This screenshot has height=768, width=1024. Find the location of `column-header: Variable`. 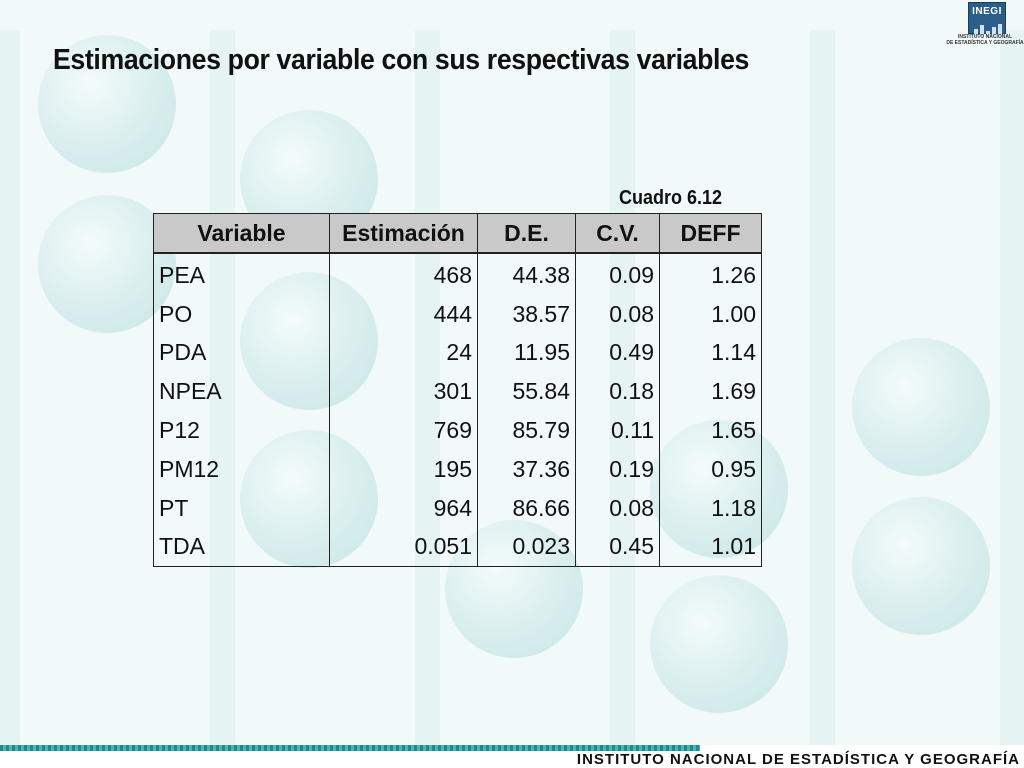

column-header: Variable is located at coordinates (241, 233).